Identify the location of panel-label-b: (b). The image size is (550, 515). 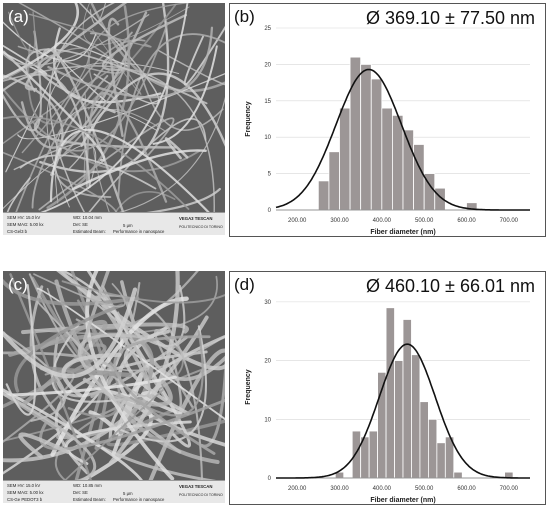
(244, 16).